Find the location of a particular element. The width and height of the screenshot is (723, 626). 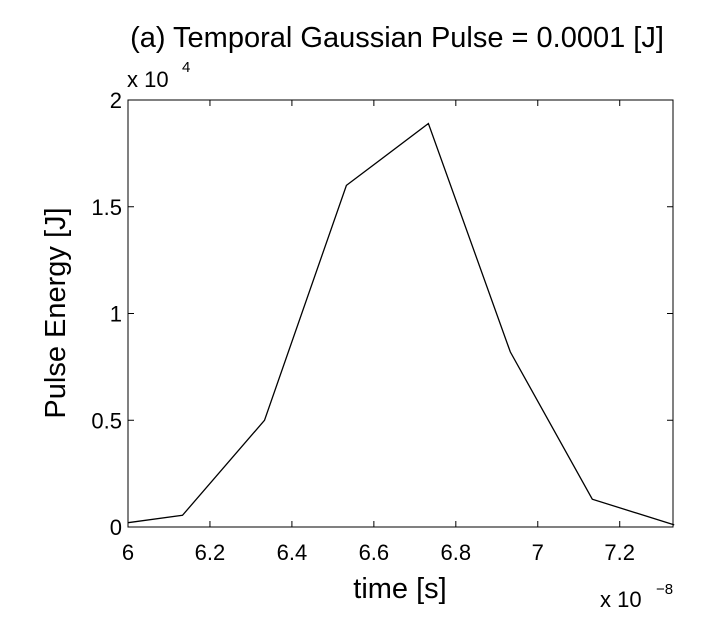

x-axis-label: time [s] is located at coordinates (399, 589).